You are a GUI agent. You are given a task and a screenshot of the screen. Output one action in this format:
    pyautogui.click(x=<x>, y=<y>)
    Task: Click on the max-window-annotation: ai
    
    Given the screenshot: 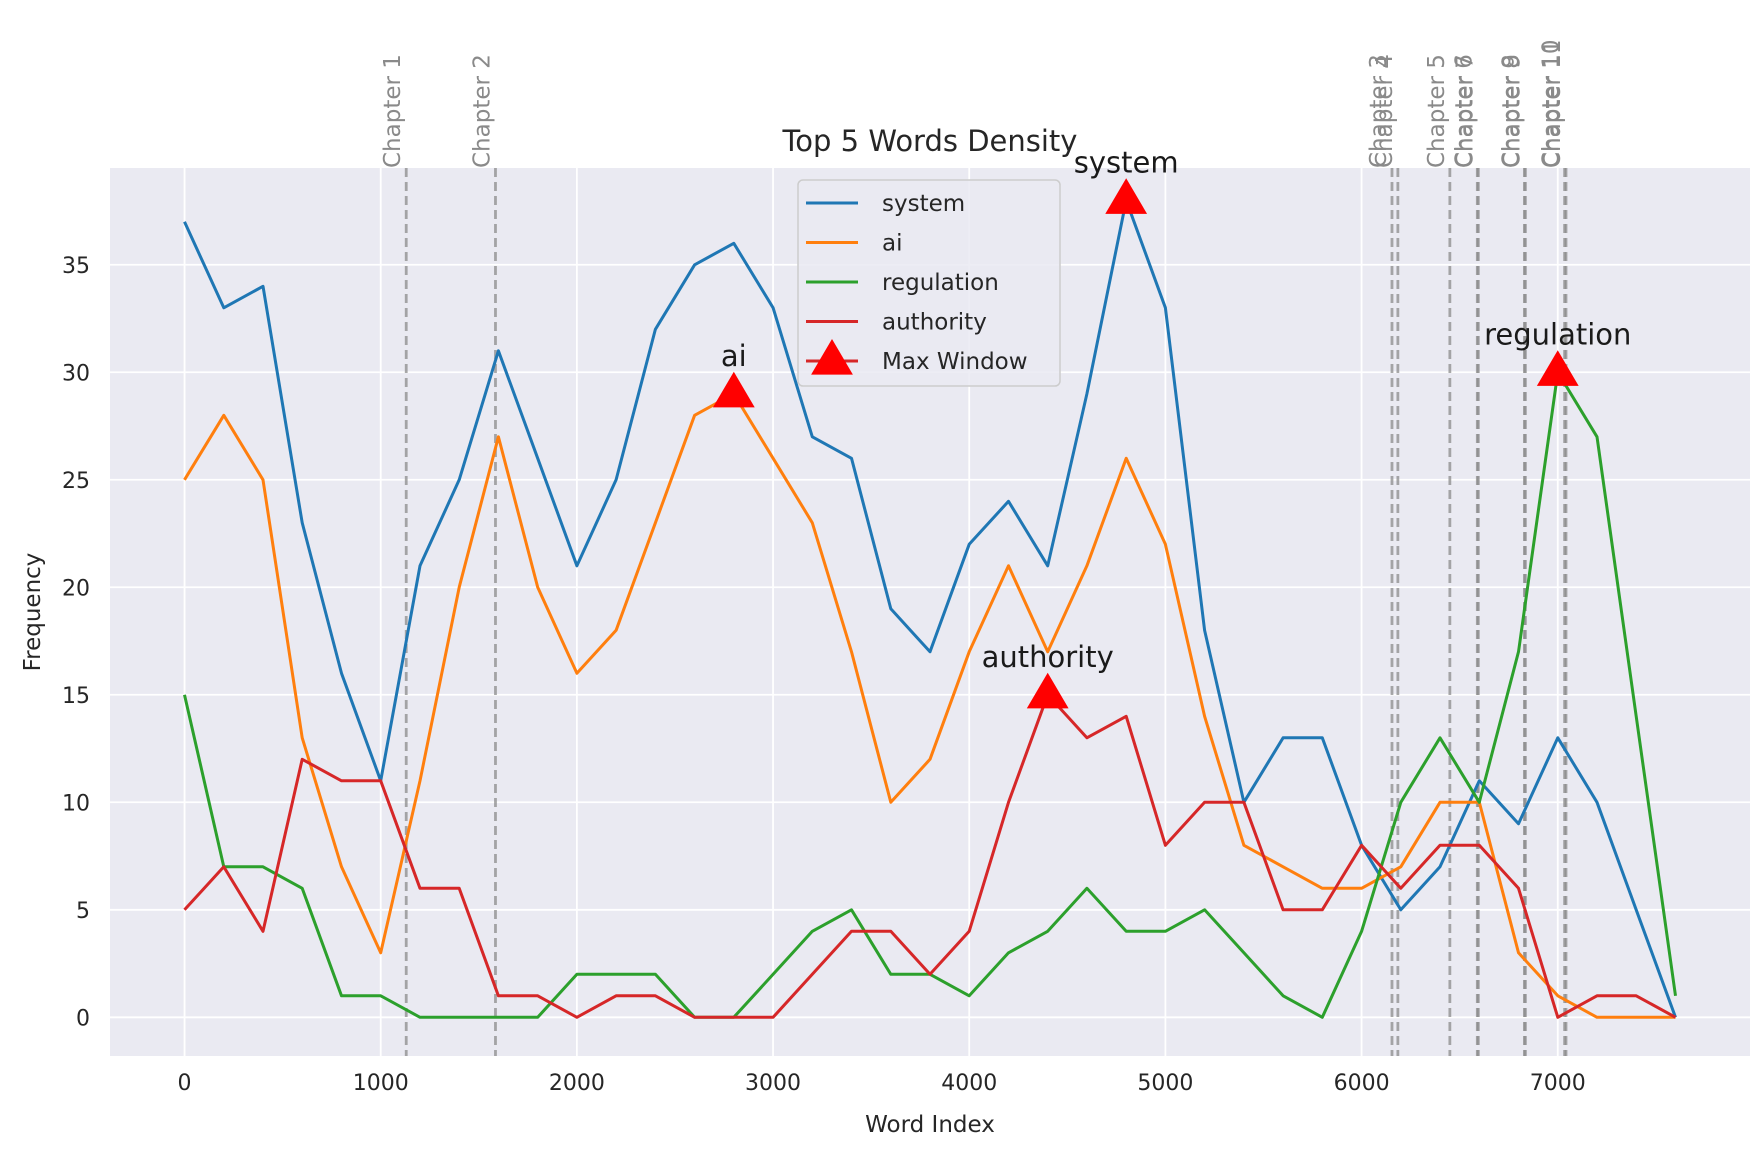 What is the action you would take?
    pyautogui.click(x=734, y=356)
    